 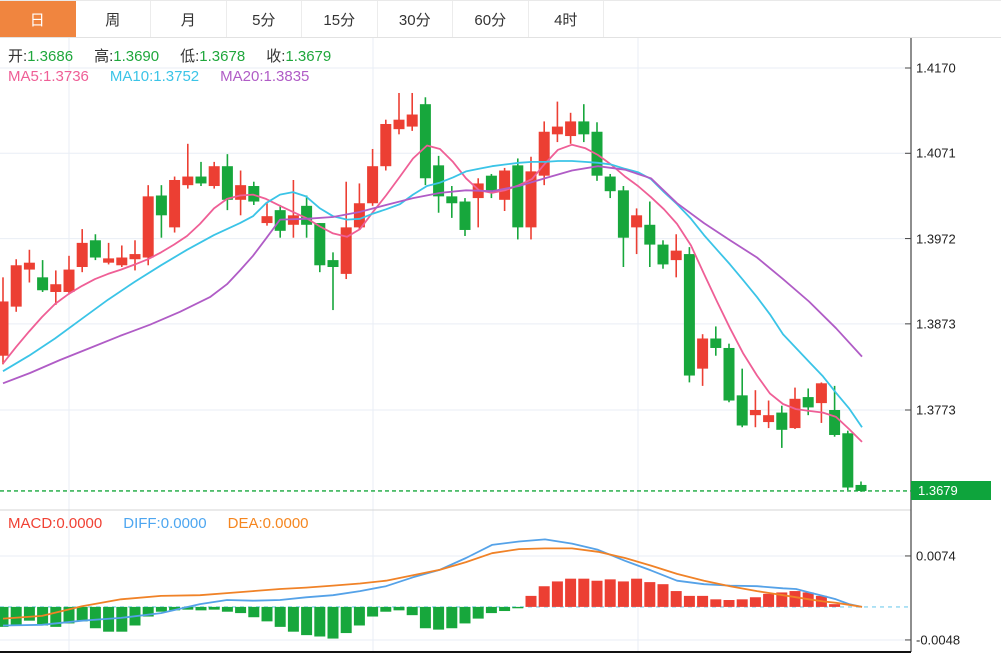 What do you see at coordinates (136, 56) in the screenshot?
I see `legend-value: 1.3690` at bounding box center [136, 56].